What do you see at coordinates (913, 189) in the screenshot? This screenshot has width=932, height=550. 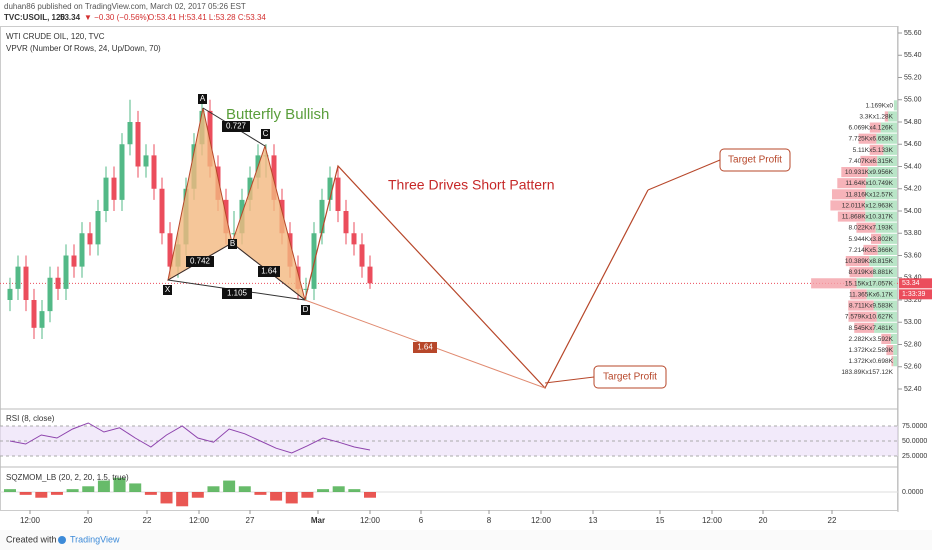 I see `y-tick-label: 54.20` at bounding box center [913, 189].